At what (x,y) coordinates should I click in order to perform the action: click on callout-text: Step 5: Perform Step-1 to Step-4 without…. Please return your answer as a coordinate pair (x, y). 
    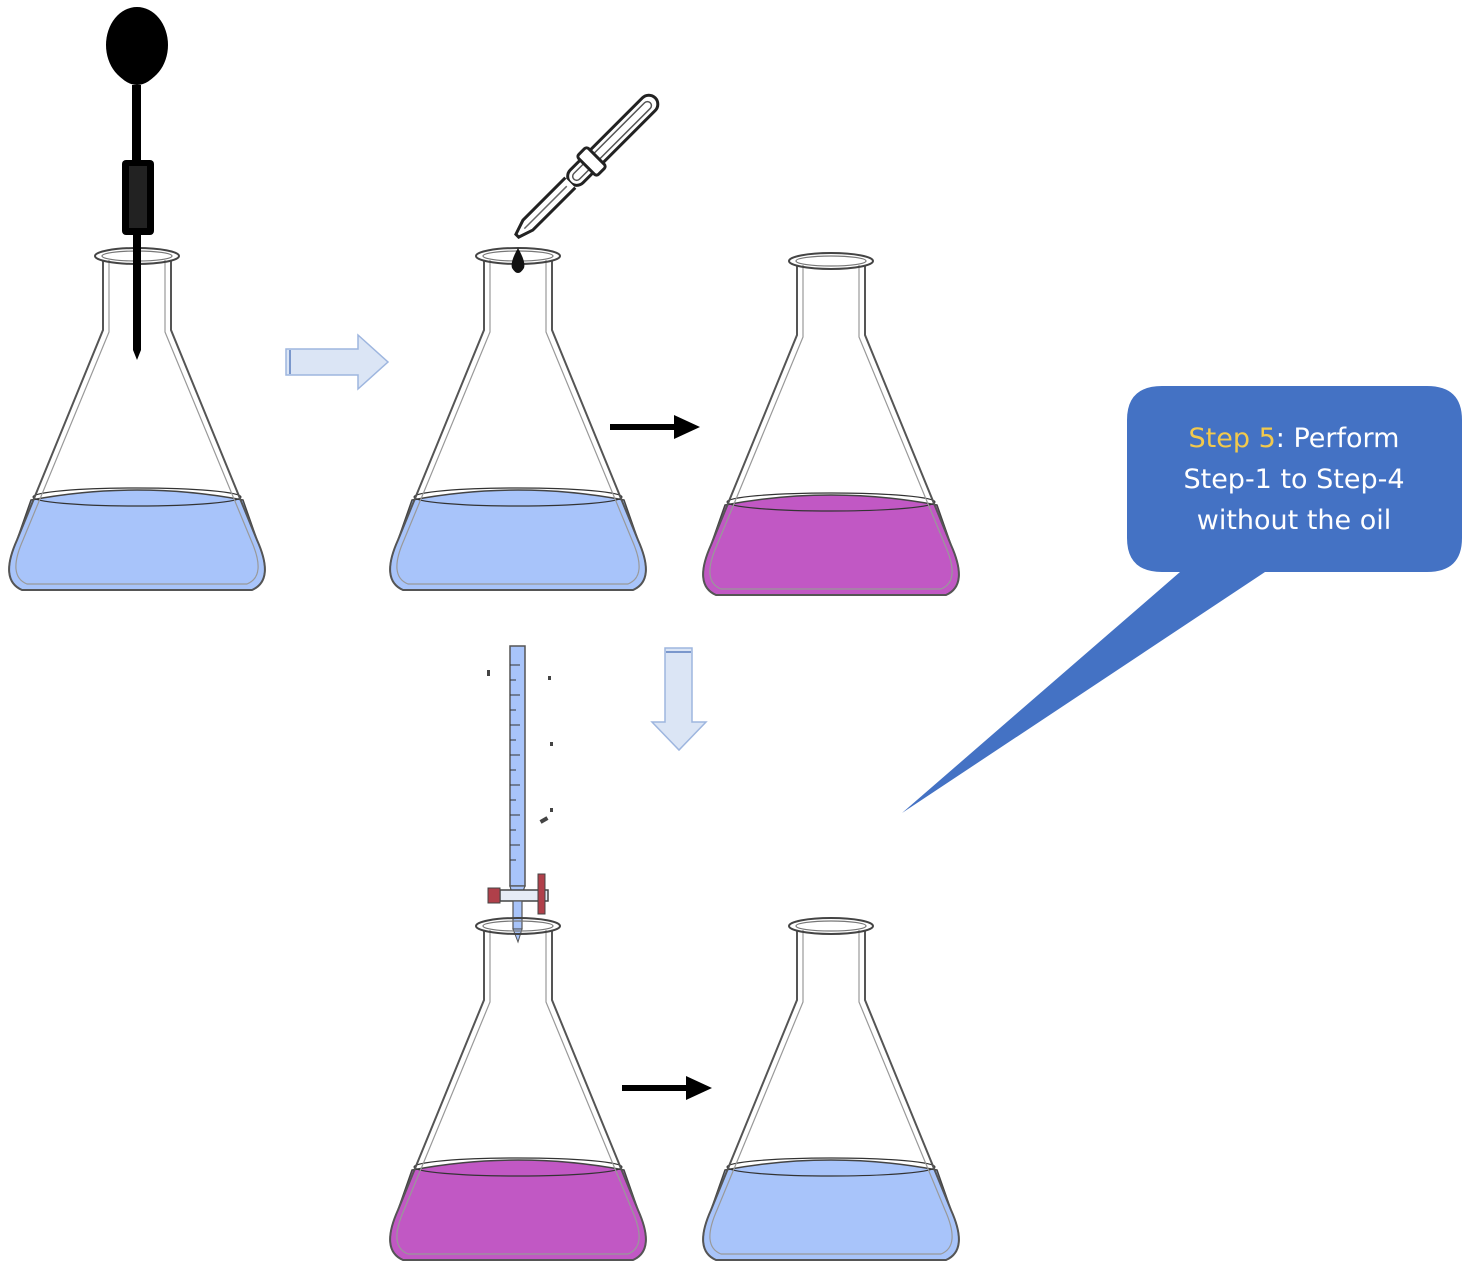
    Looking at the image, I should click on (1294, 479).